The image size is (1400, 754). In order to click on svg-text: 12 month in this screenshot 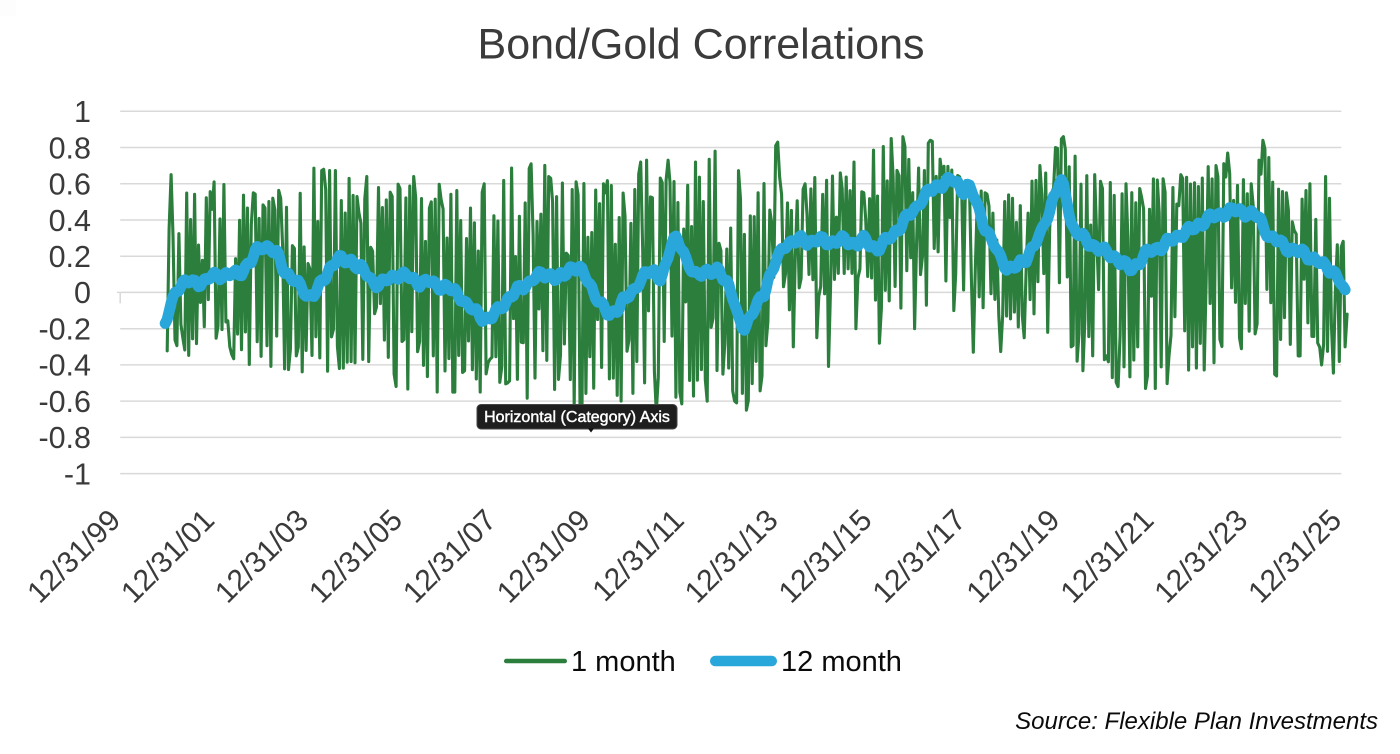, I will do `click(841, 662)`.